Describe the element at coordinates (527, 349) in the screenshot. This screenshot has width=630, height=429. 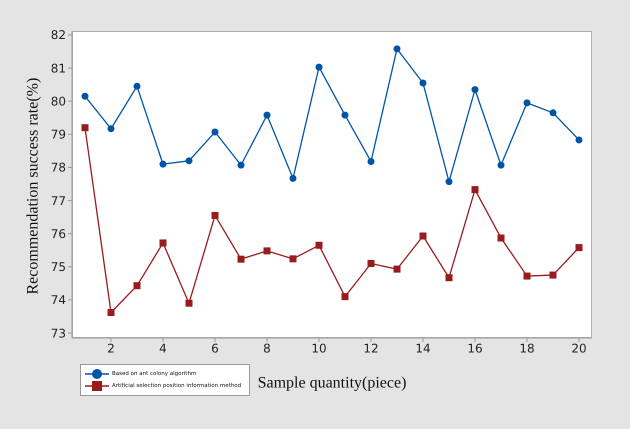
I see `x-tick-label: 18` at that location.